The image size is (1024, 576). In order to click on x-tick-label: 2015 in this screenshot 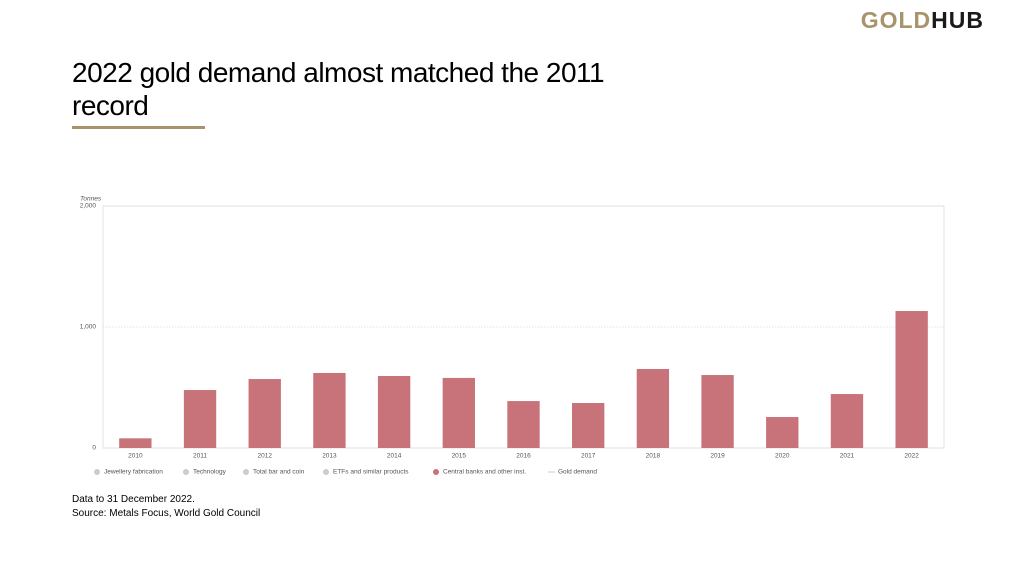, I will do `click(459, 456)`.